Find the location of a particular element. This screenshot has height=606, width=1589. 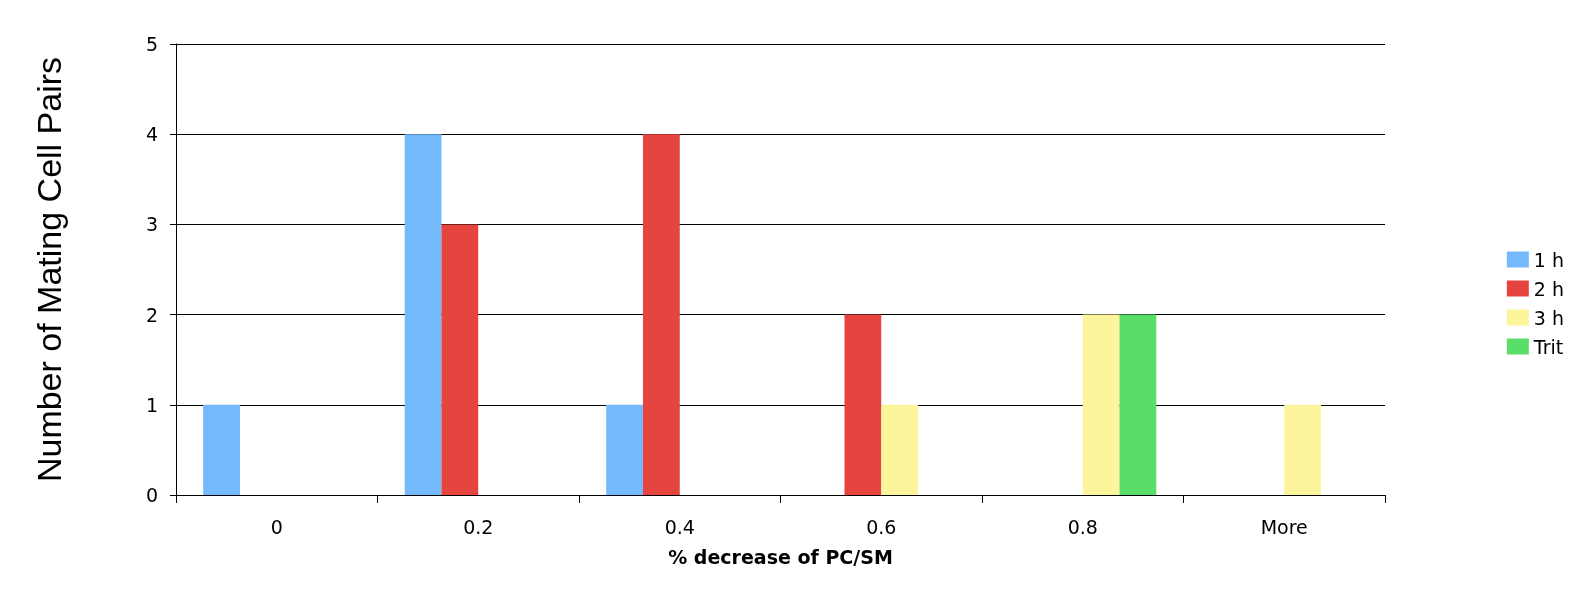

y-tick-label: 2 is located at coordinates (151, 314).